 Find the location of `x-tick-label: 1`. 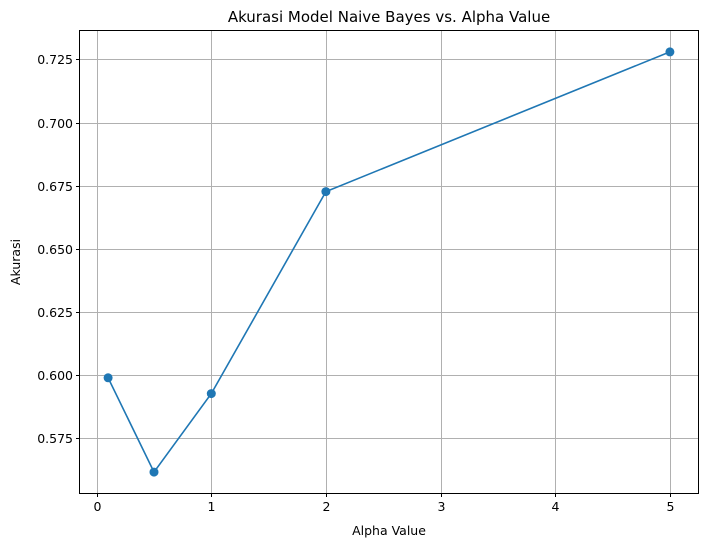

x-tick-label: 1 is located at coordinates (212, 506).